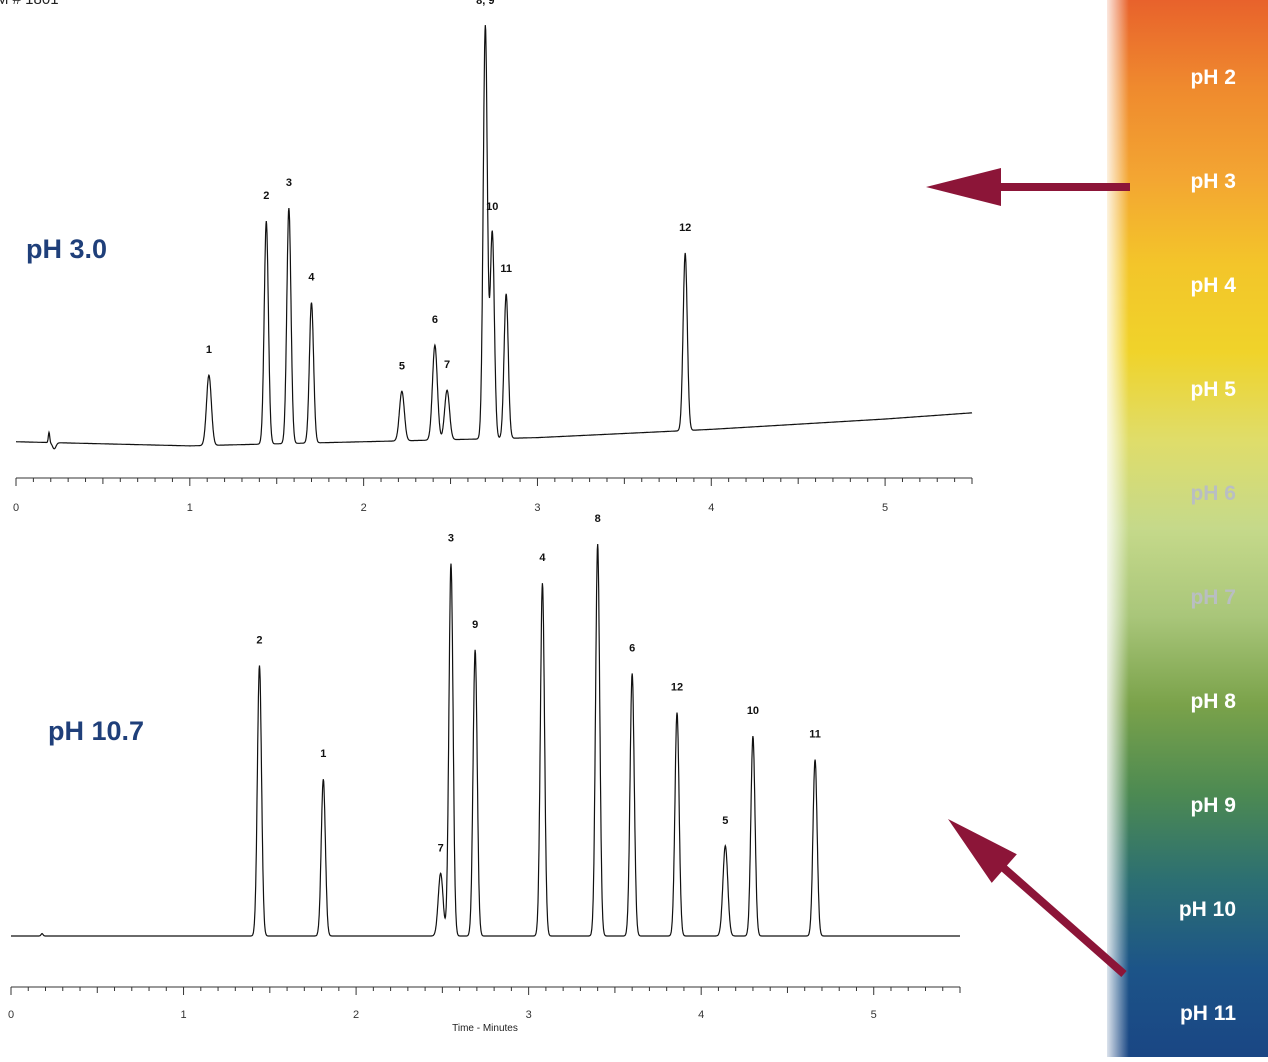  What do you see at coordinates (1208, 1013) in the screenshot?
I see `ph-scale-label: pH 11` at bounding box center [1208, 1013].